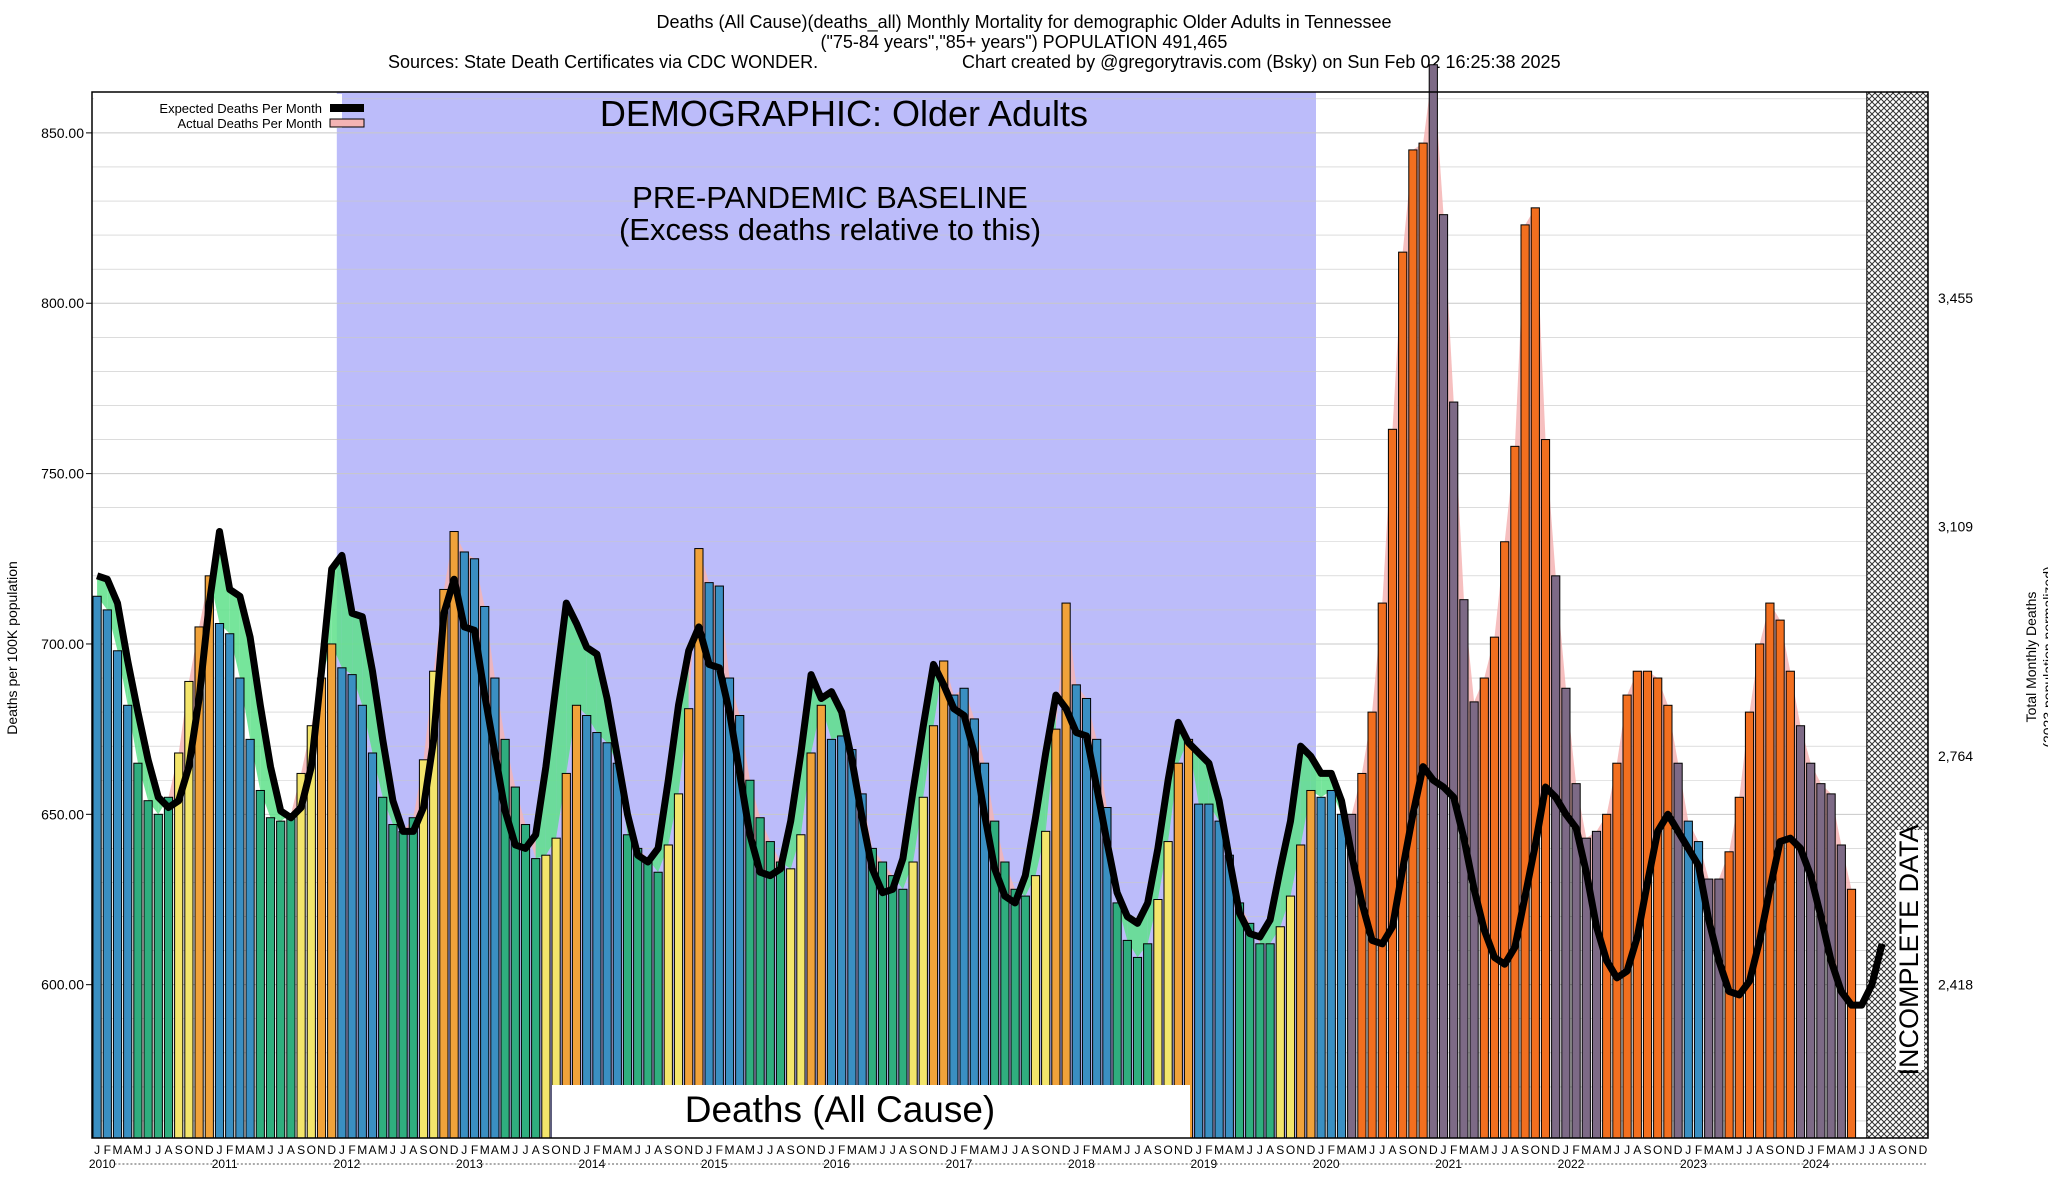 This screenshot has width=2048, height=1200. Describe the element at coordinates (62, 133) in the screenshot. I see `y-tick-label: 850.00` at that location.